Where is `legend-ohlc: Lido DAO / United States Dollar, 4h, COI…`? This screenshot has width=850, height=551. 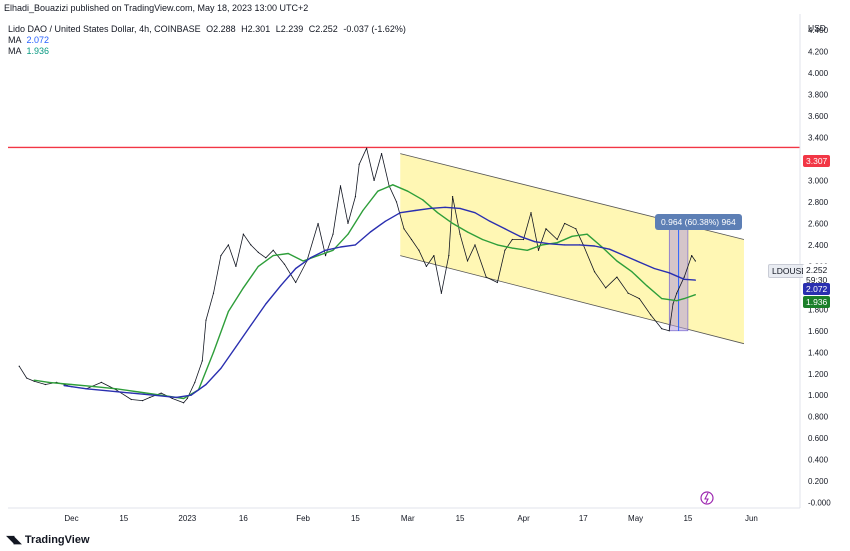 legend-ohlc: Lido DAO / United States Dollar, 4h, COI… is located at coordinates (207, 29).